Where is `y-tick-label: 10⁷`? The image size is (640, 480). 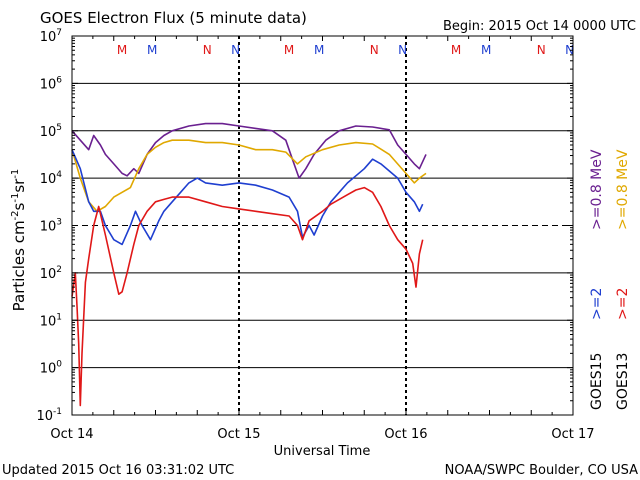 y-tick-label: 10⁷ is located at coordinates (51, 36).